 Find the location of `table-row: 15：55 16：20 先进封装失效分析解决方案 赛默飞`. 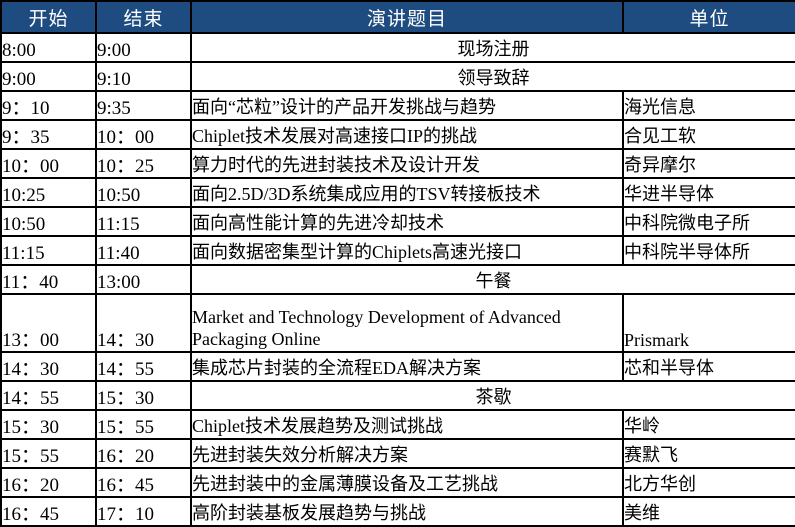

table-row: 15：55 16：20 先进封装失效分析解决方案 赛默飞 is located at coordinates (397, 453).